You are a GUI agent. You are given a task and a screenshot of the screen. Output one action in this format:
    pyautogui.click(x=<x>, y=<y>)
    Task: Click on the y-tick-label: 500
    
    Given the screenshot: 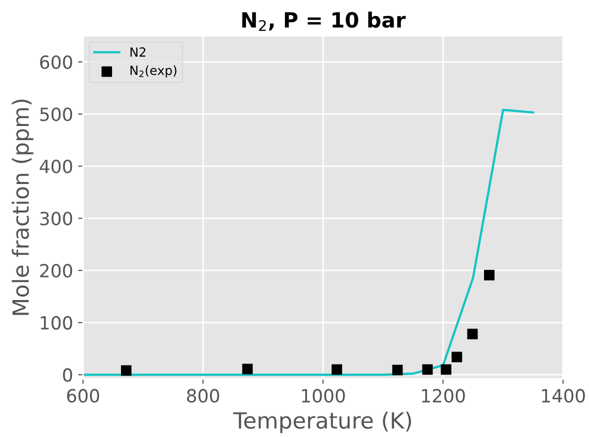 What is the action you would take?
    pyautogui.click(x=56, y=114)
    